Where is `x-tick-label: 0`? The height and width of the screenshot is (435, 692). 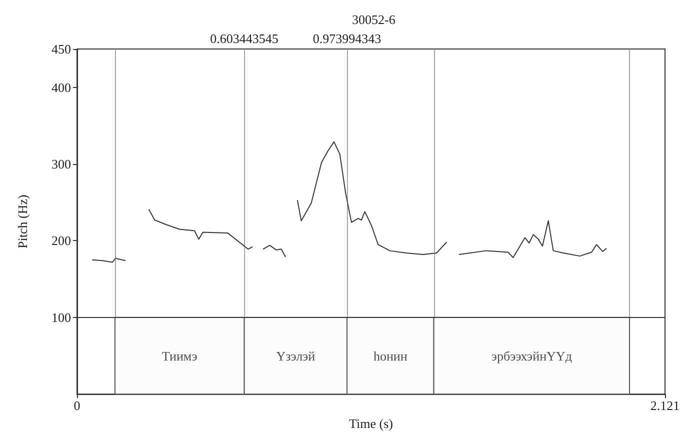 x-tick-label: 0 is located at coordinates (77, 406).